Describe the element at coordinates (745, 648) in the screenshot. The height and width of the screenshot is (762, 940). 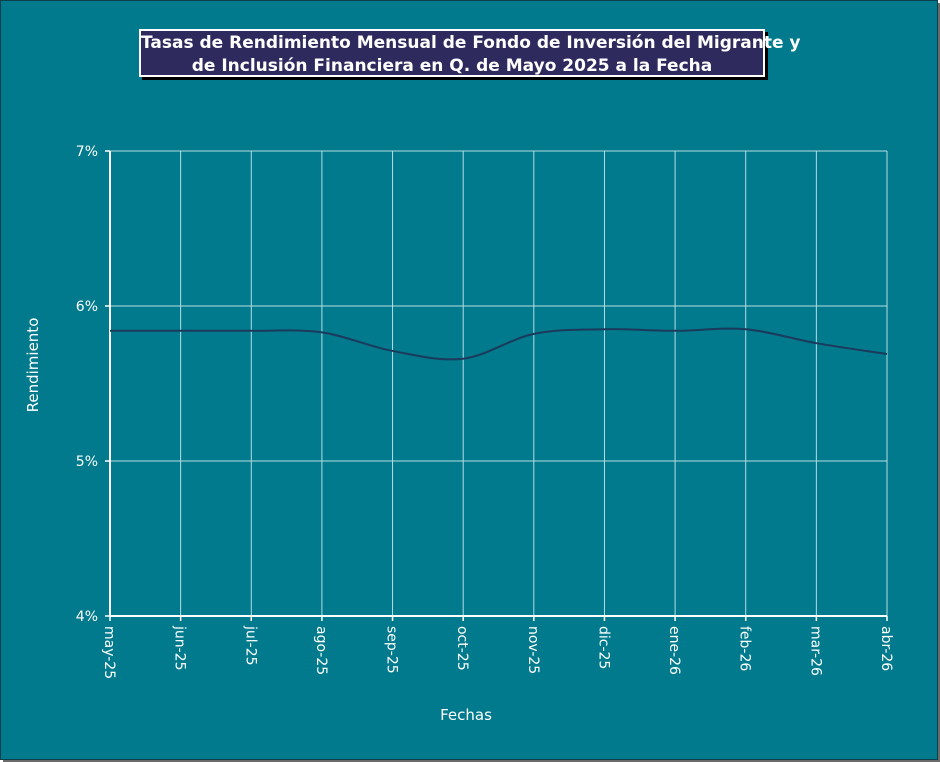
I see `x-tick-label: feb-26` at that location.